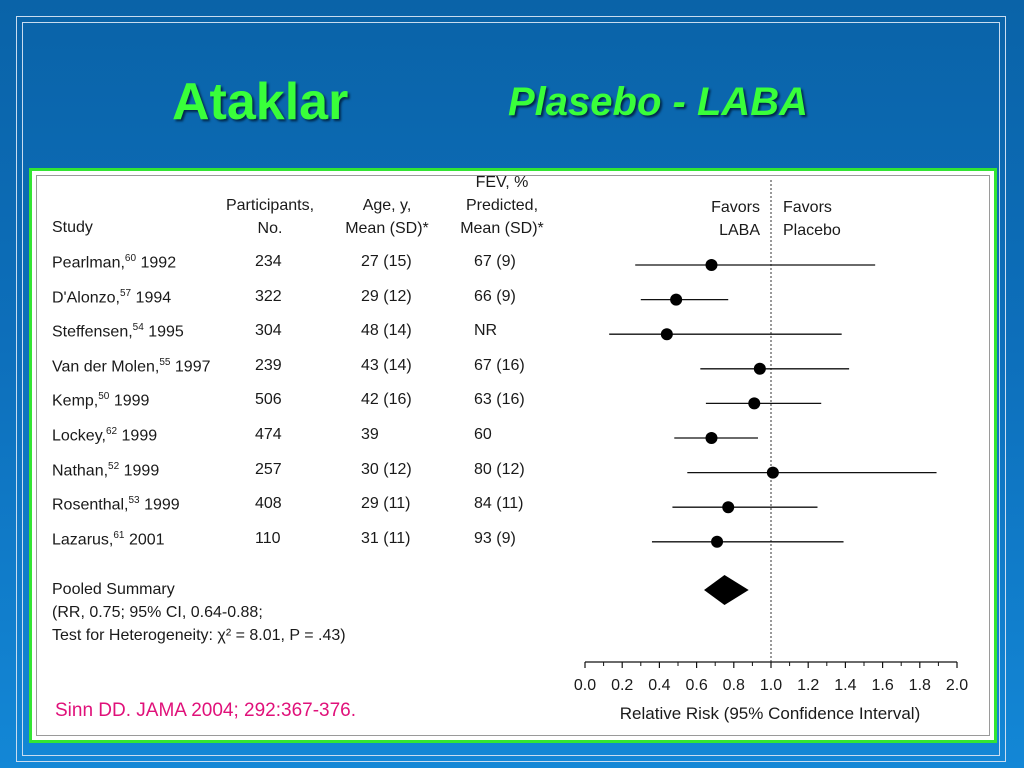 The image size is (1024, 768). What do you see at coordinates (502, 182) in the screenshot?
I see `header-fev-line1: FEV, %` at bounding box center [502, 182].